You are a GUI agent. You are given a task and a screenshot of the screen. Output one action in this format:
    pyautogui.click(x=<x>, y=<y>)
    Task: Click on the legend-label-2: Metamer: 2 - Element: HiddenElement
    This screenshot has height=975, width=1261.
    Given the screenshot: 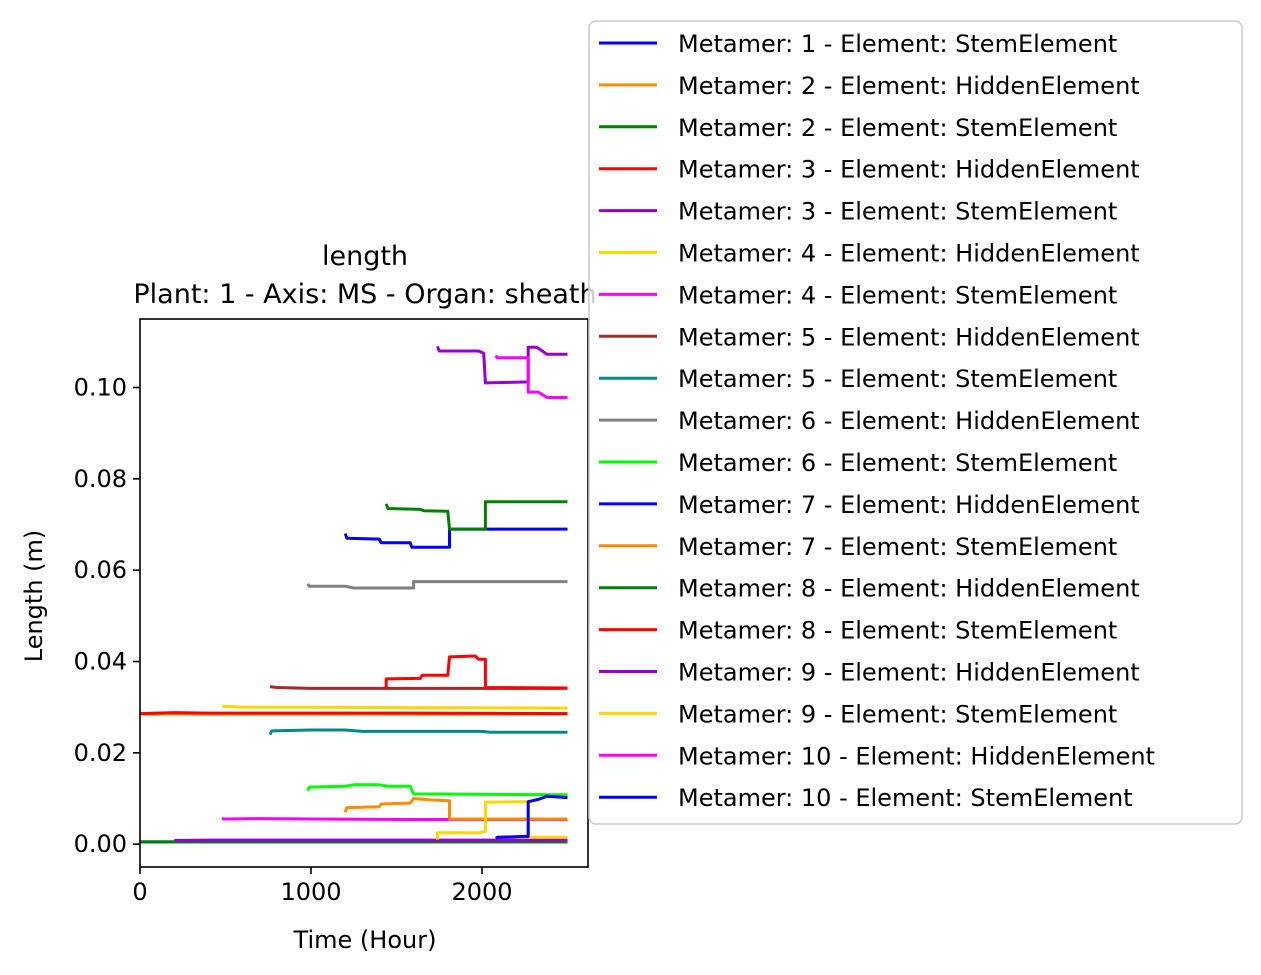 What is the action you would take?
    pyautogui.click(x=909, y=86)
    